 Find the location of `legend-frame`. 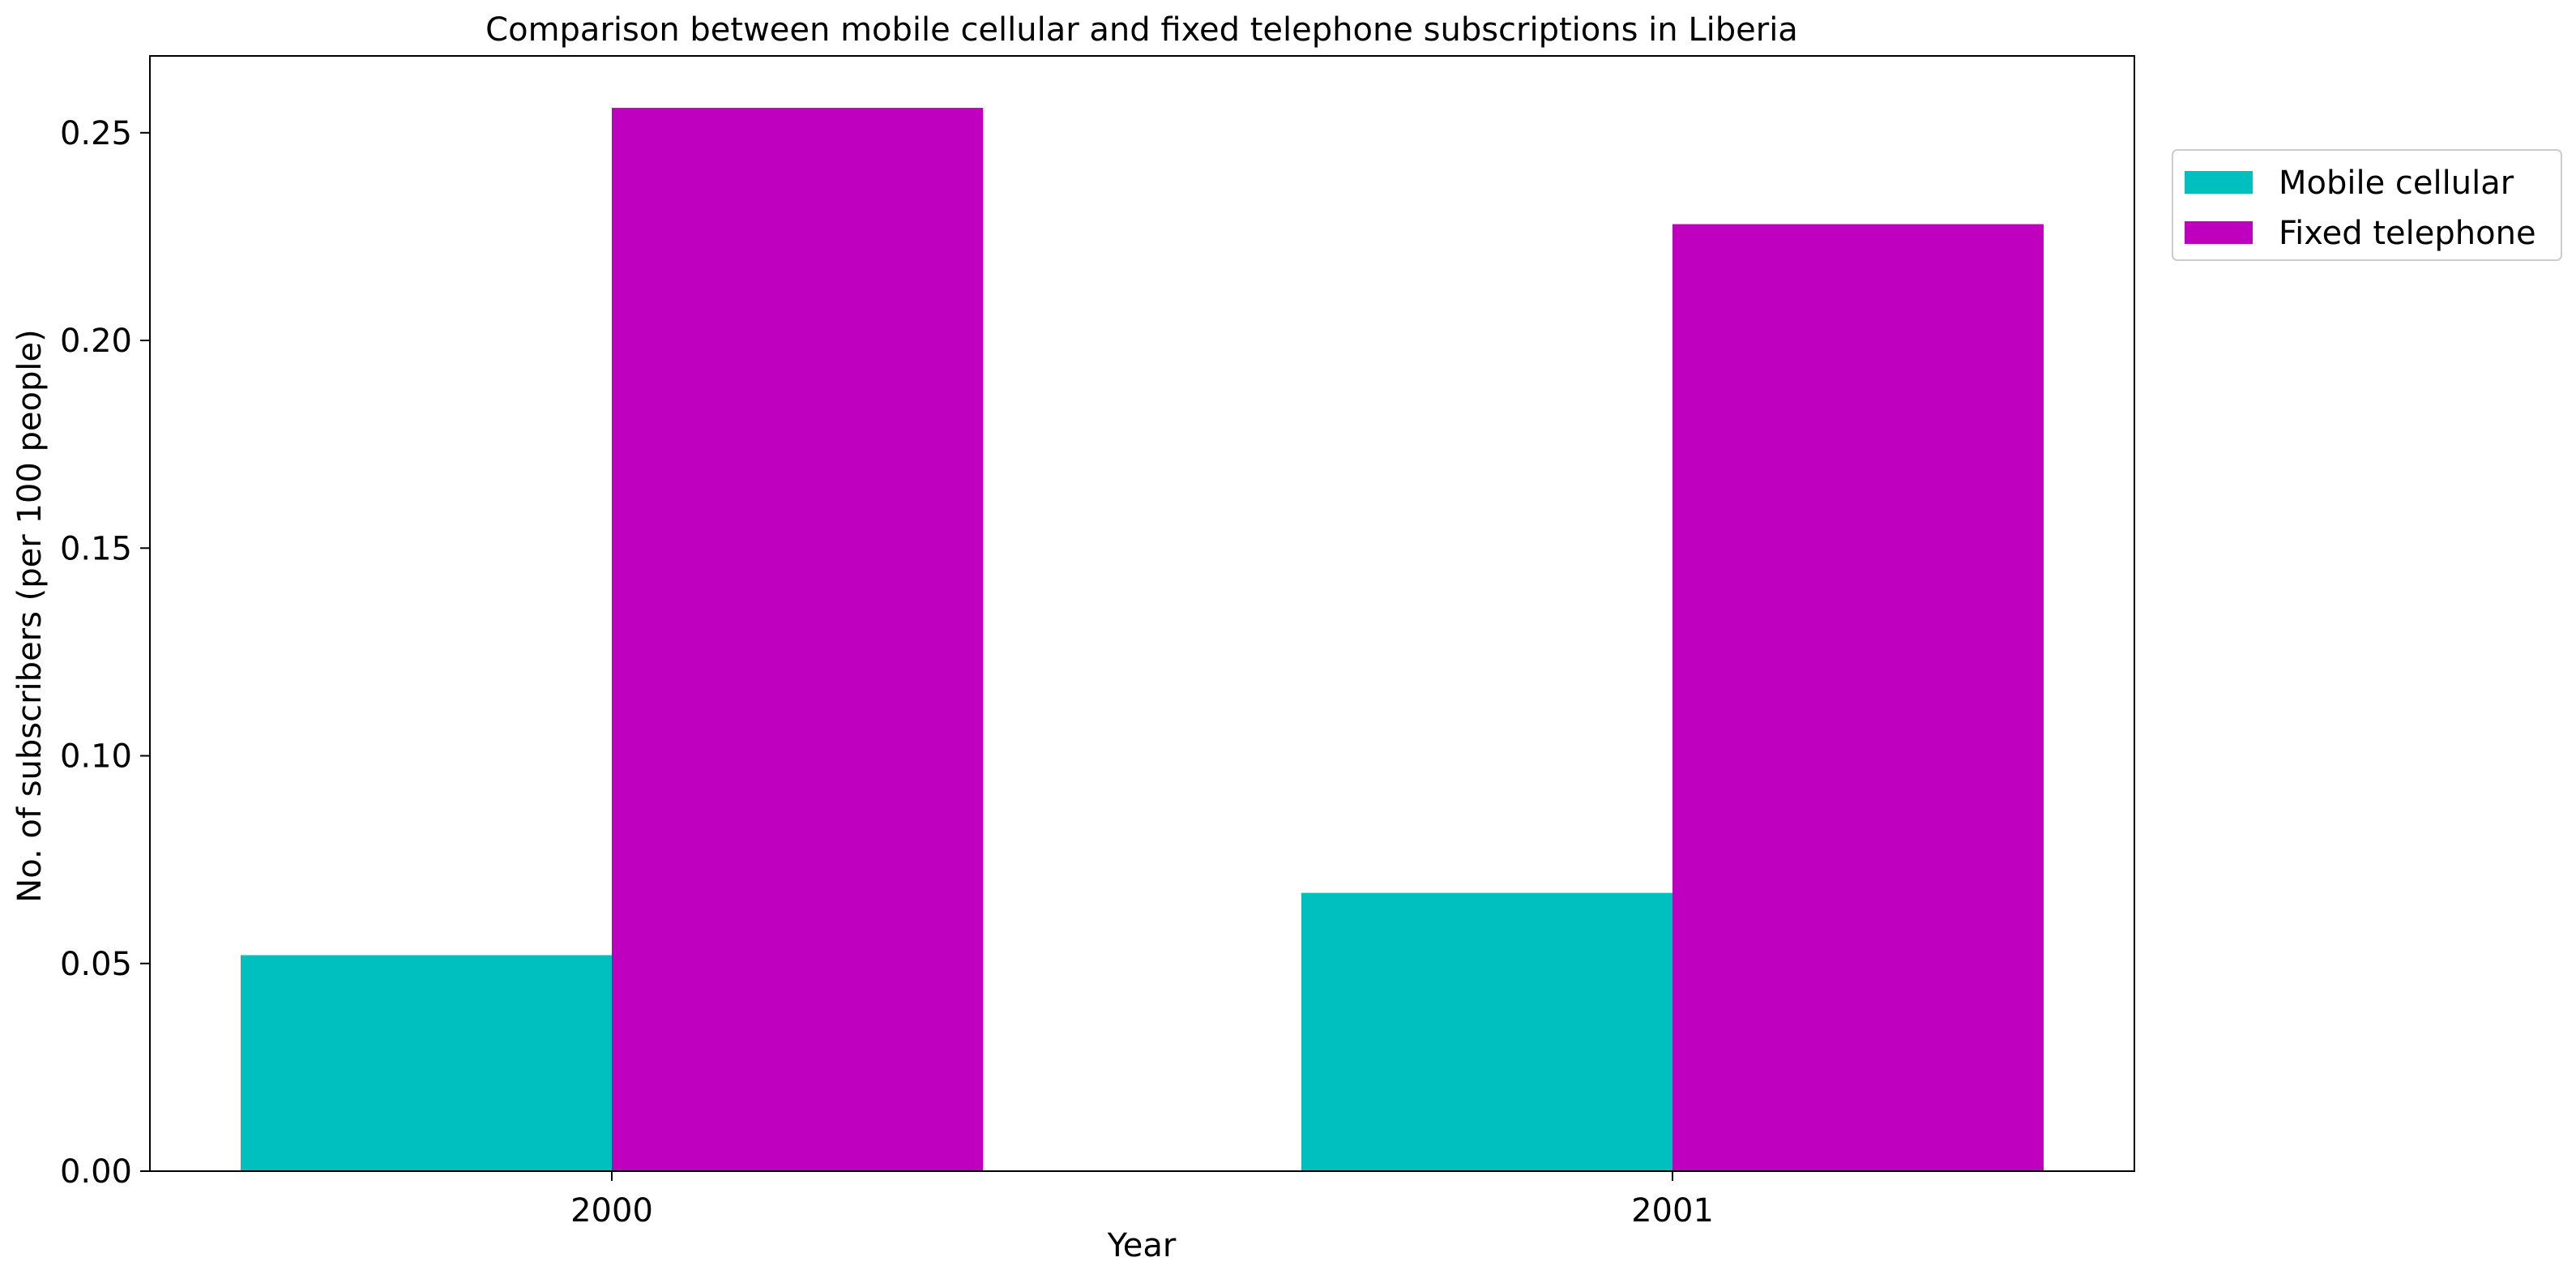

legend-frame is located at coordinates (2367, 205).